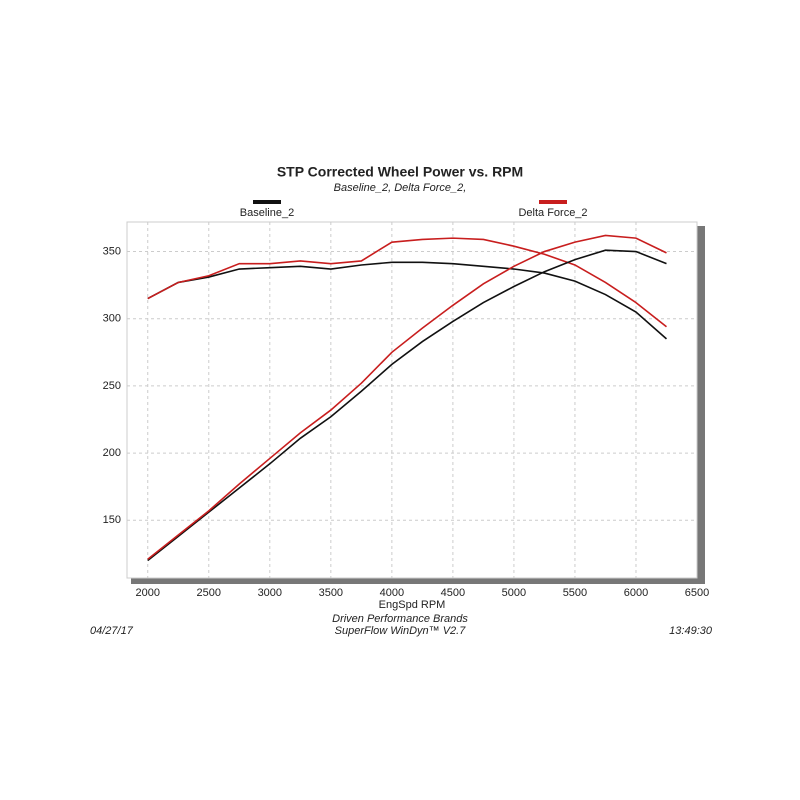  I want to click on y-tick-label: 150, so click(112, 520).